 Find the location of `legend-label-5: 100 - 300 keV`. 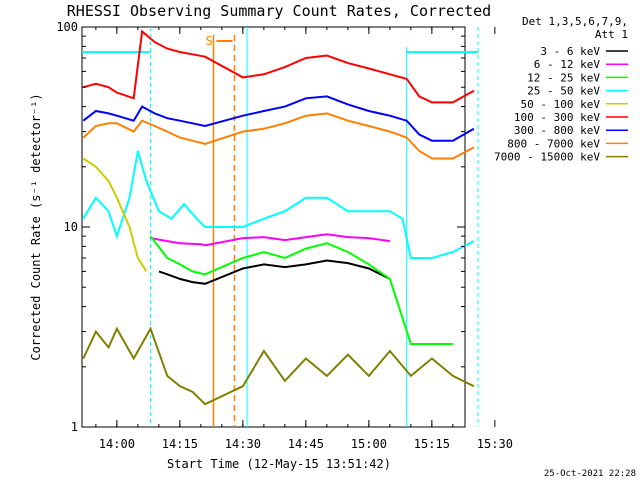

legend-label-5: 100 - 300 keV is located at coordinates (557, 117).